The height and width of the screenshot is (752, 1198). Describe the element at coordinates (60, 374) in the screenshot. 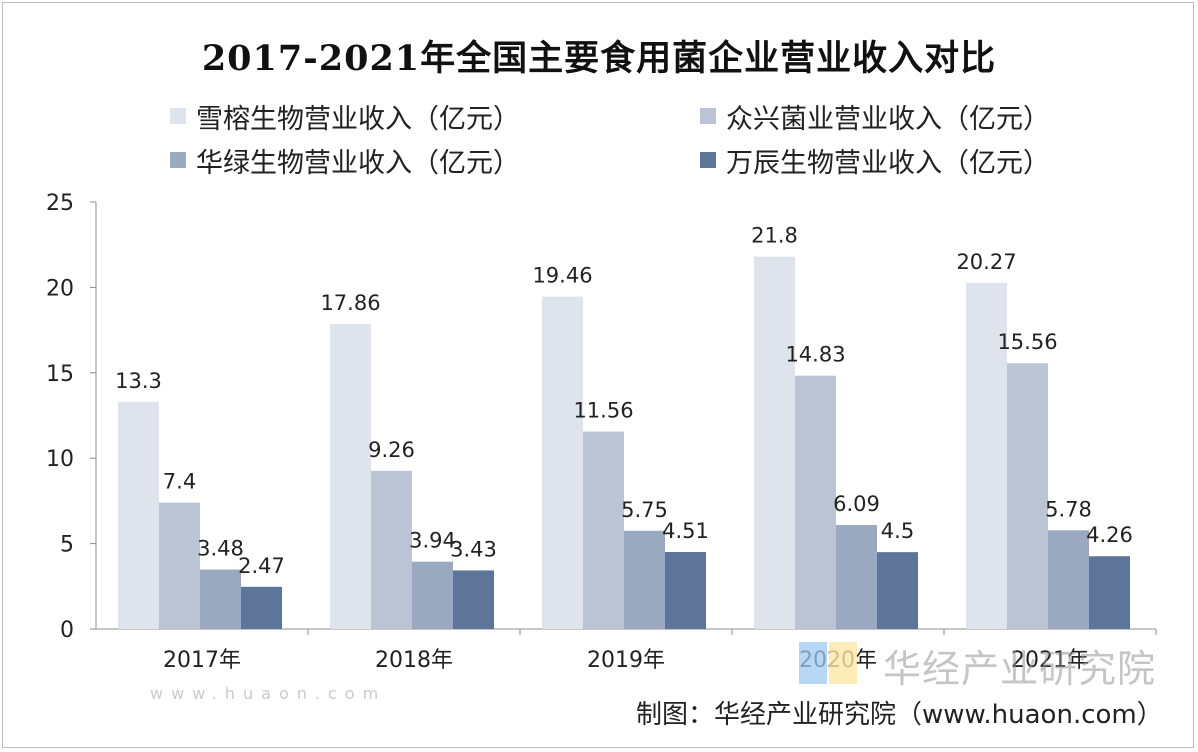

I see `y-tick-label: 15` at that location.